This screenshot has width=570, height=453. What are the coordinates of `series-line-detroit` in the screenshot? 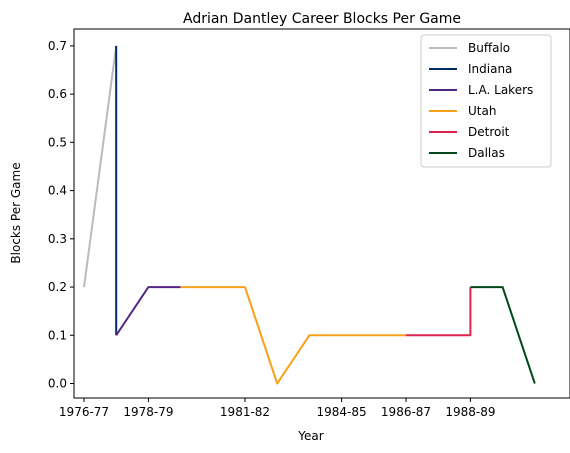 It's located at (439, 312).